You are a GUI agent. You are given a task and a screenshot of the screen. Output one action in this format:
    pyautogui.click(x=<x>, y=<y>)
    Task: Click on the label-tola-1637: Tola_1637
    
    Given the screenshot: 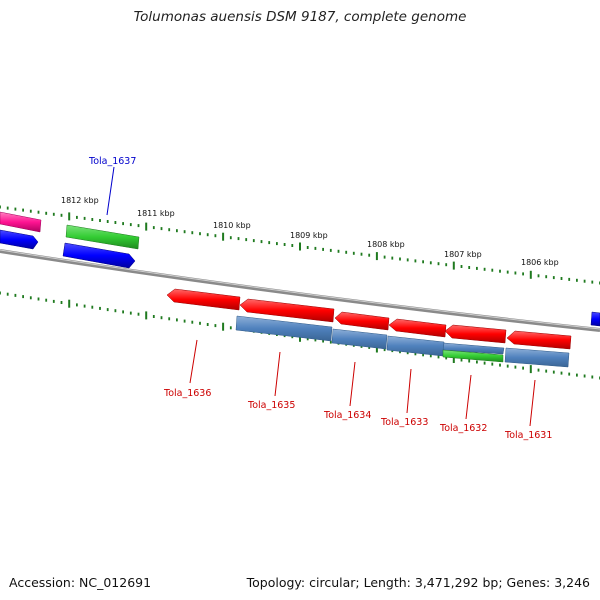 What is the action you would take?
    pyautogui.click(x=112, y=161)
    